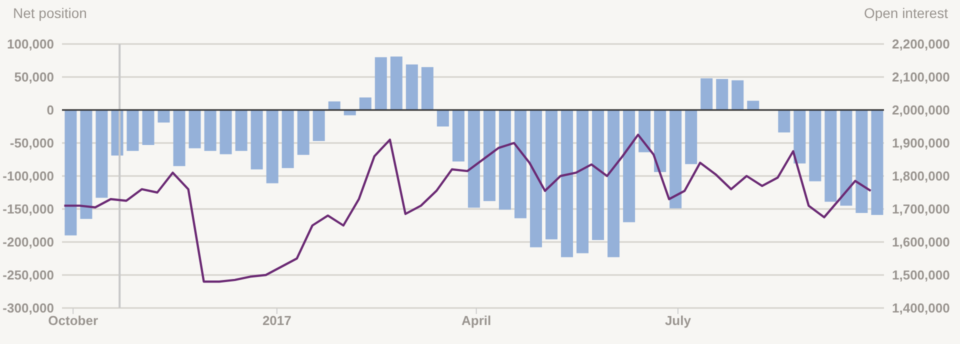  What do you see at coordinates (34, 77) in the screenshot?
I see `y-tick-label: 50,000` at bounding box center [34, 77].